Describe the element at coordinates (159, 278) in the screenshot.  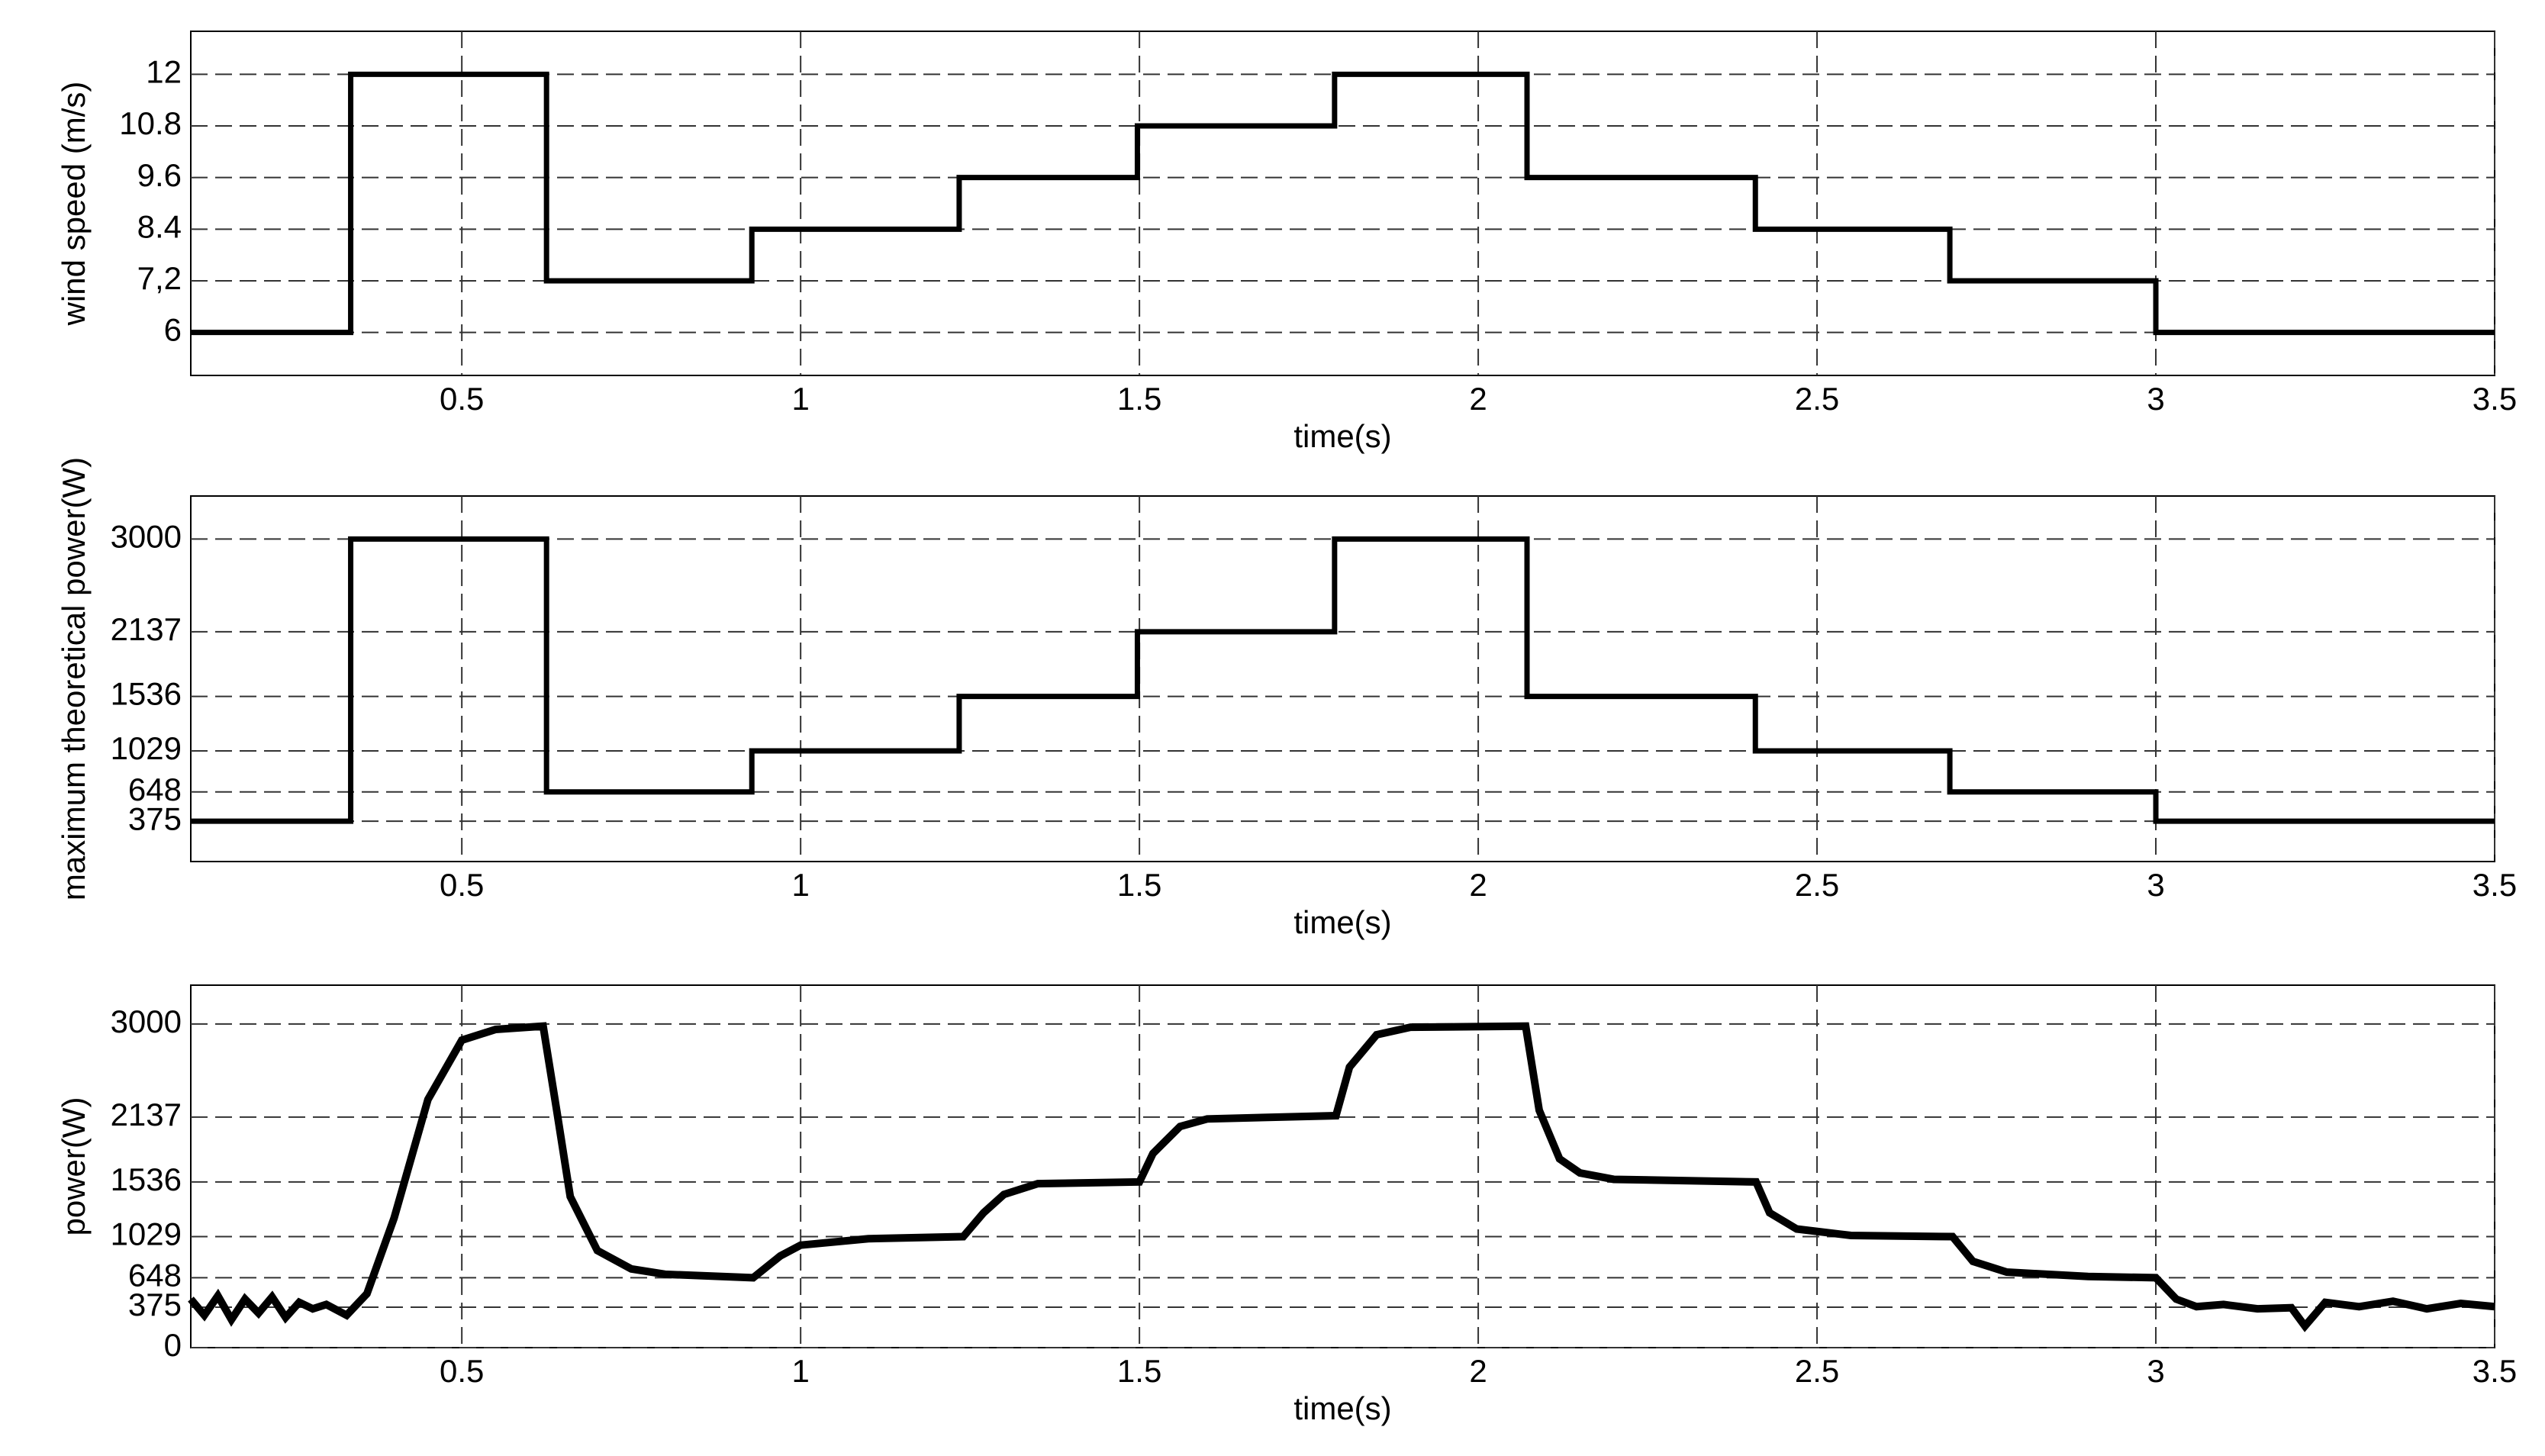
I see `y-tick-label: 7,2` at that location.